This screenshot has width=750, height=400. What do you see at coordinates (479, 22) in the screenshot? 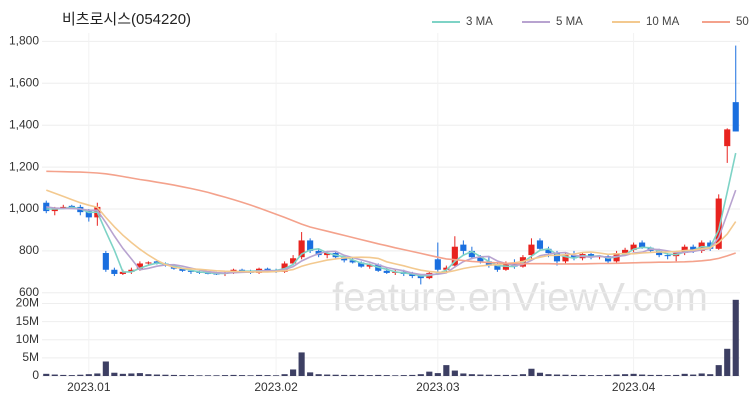
I see `legend-label: 3 MA` at bounding box center [479, 22].